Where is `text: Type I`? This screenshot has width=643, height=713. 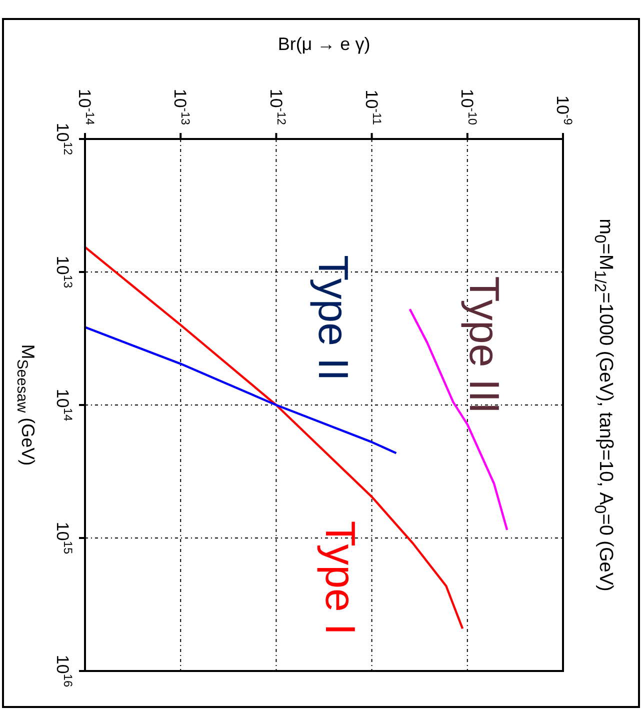
text: Type I is located at coordinates (340, 579).